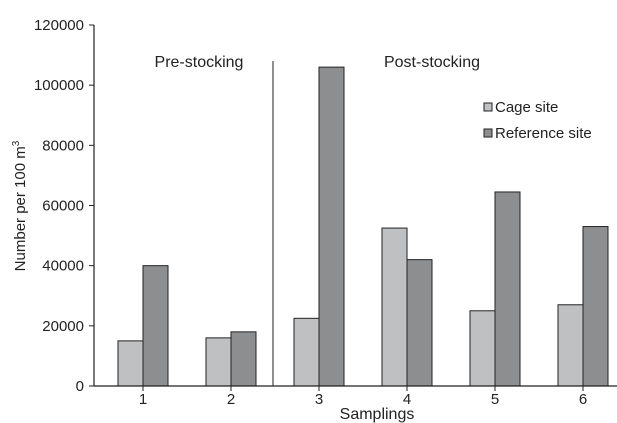 This screenshot has width=617, height=423. I want to click on legend-swatch-cage, so click(488, 107).